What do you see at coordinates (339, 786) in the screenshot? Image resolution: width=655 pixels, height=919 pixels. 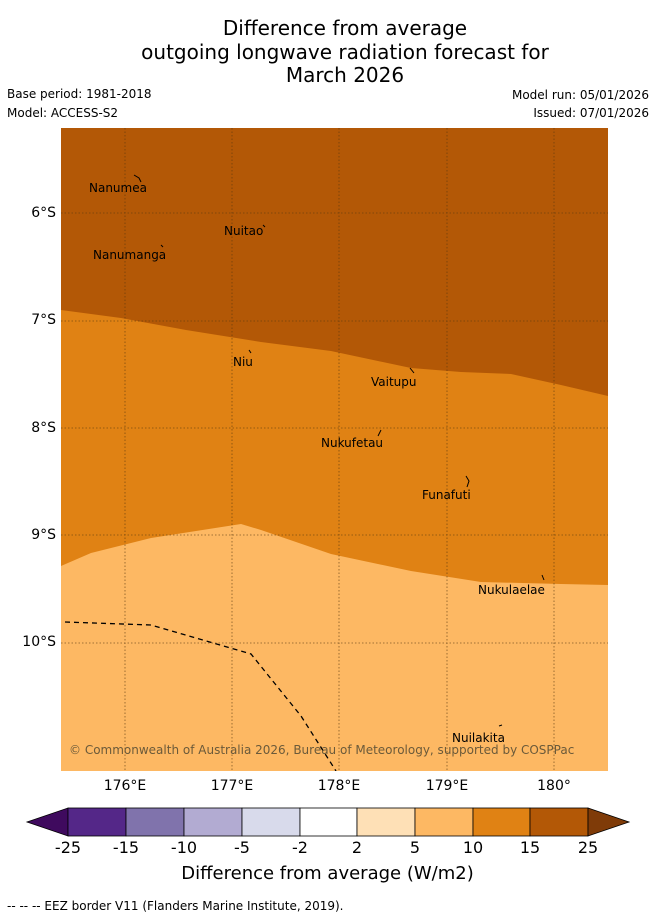 I see `lon-label-178e: 178°E` at bounding box center [339, 786].